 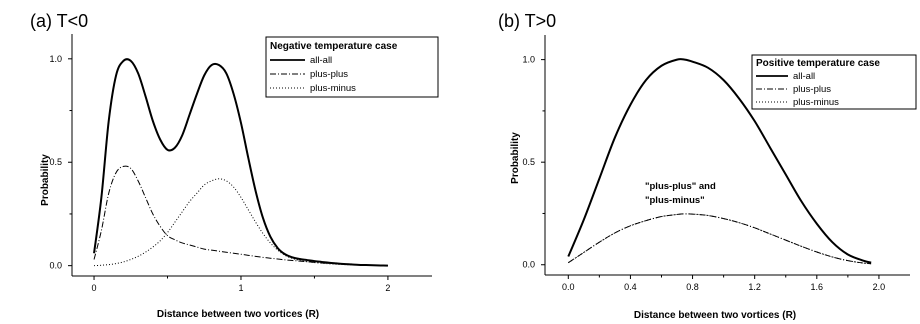 What do you see at coordinates (630, 287) in the screenshot?
I see `panel-b-x-tick-label: 0.4` at bounding box center [630, 287].